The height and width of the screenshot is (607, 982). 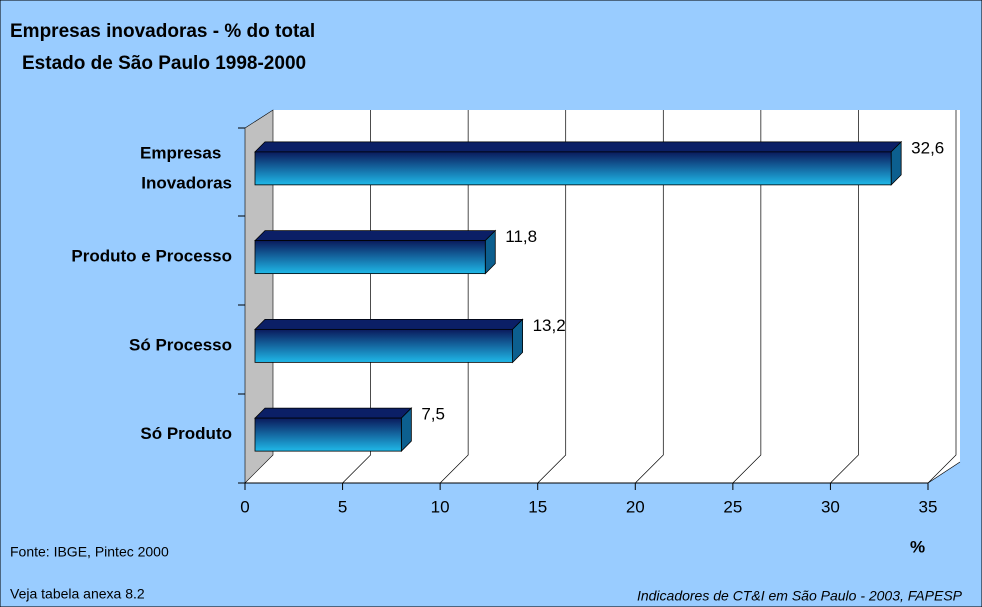 I want to click on x-axis-label: %, so click(x=917, y=546).